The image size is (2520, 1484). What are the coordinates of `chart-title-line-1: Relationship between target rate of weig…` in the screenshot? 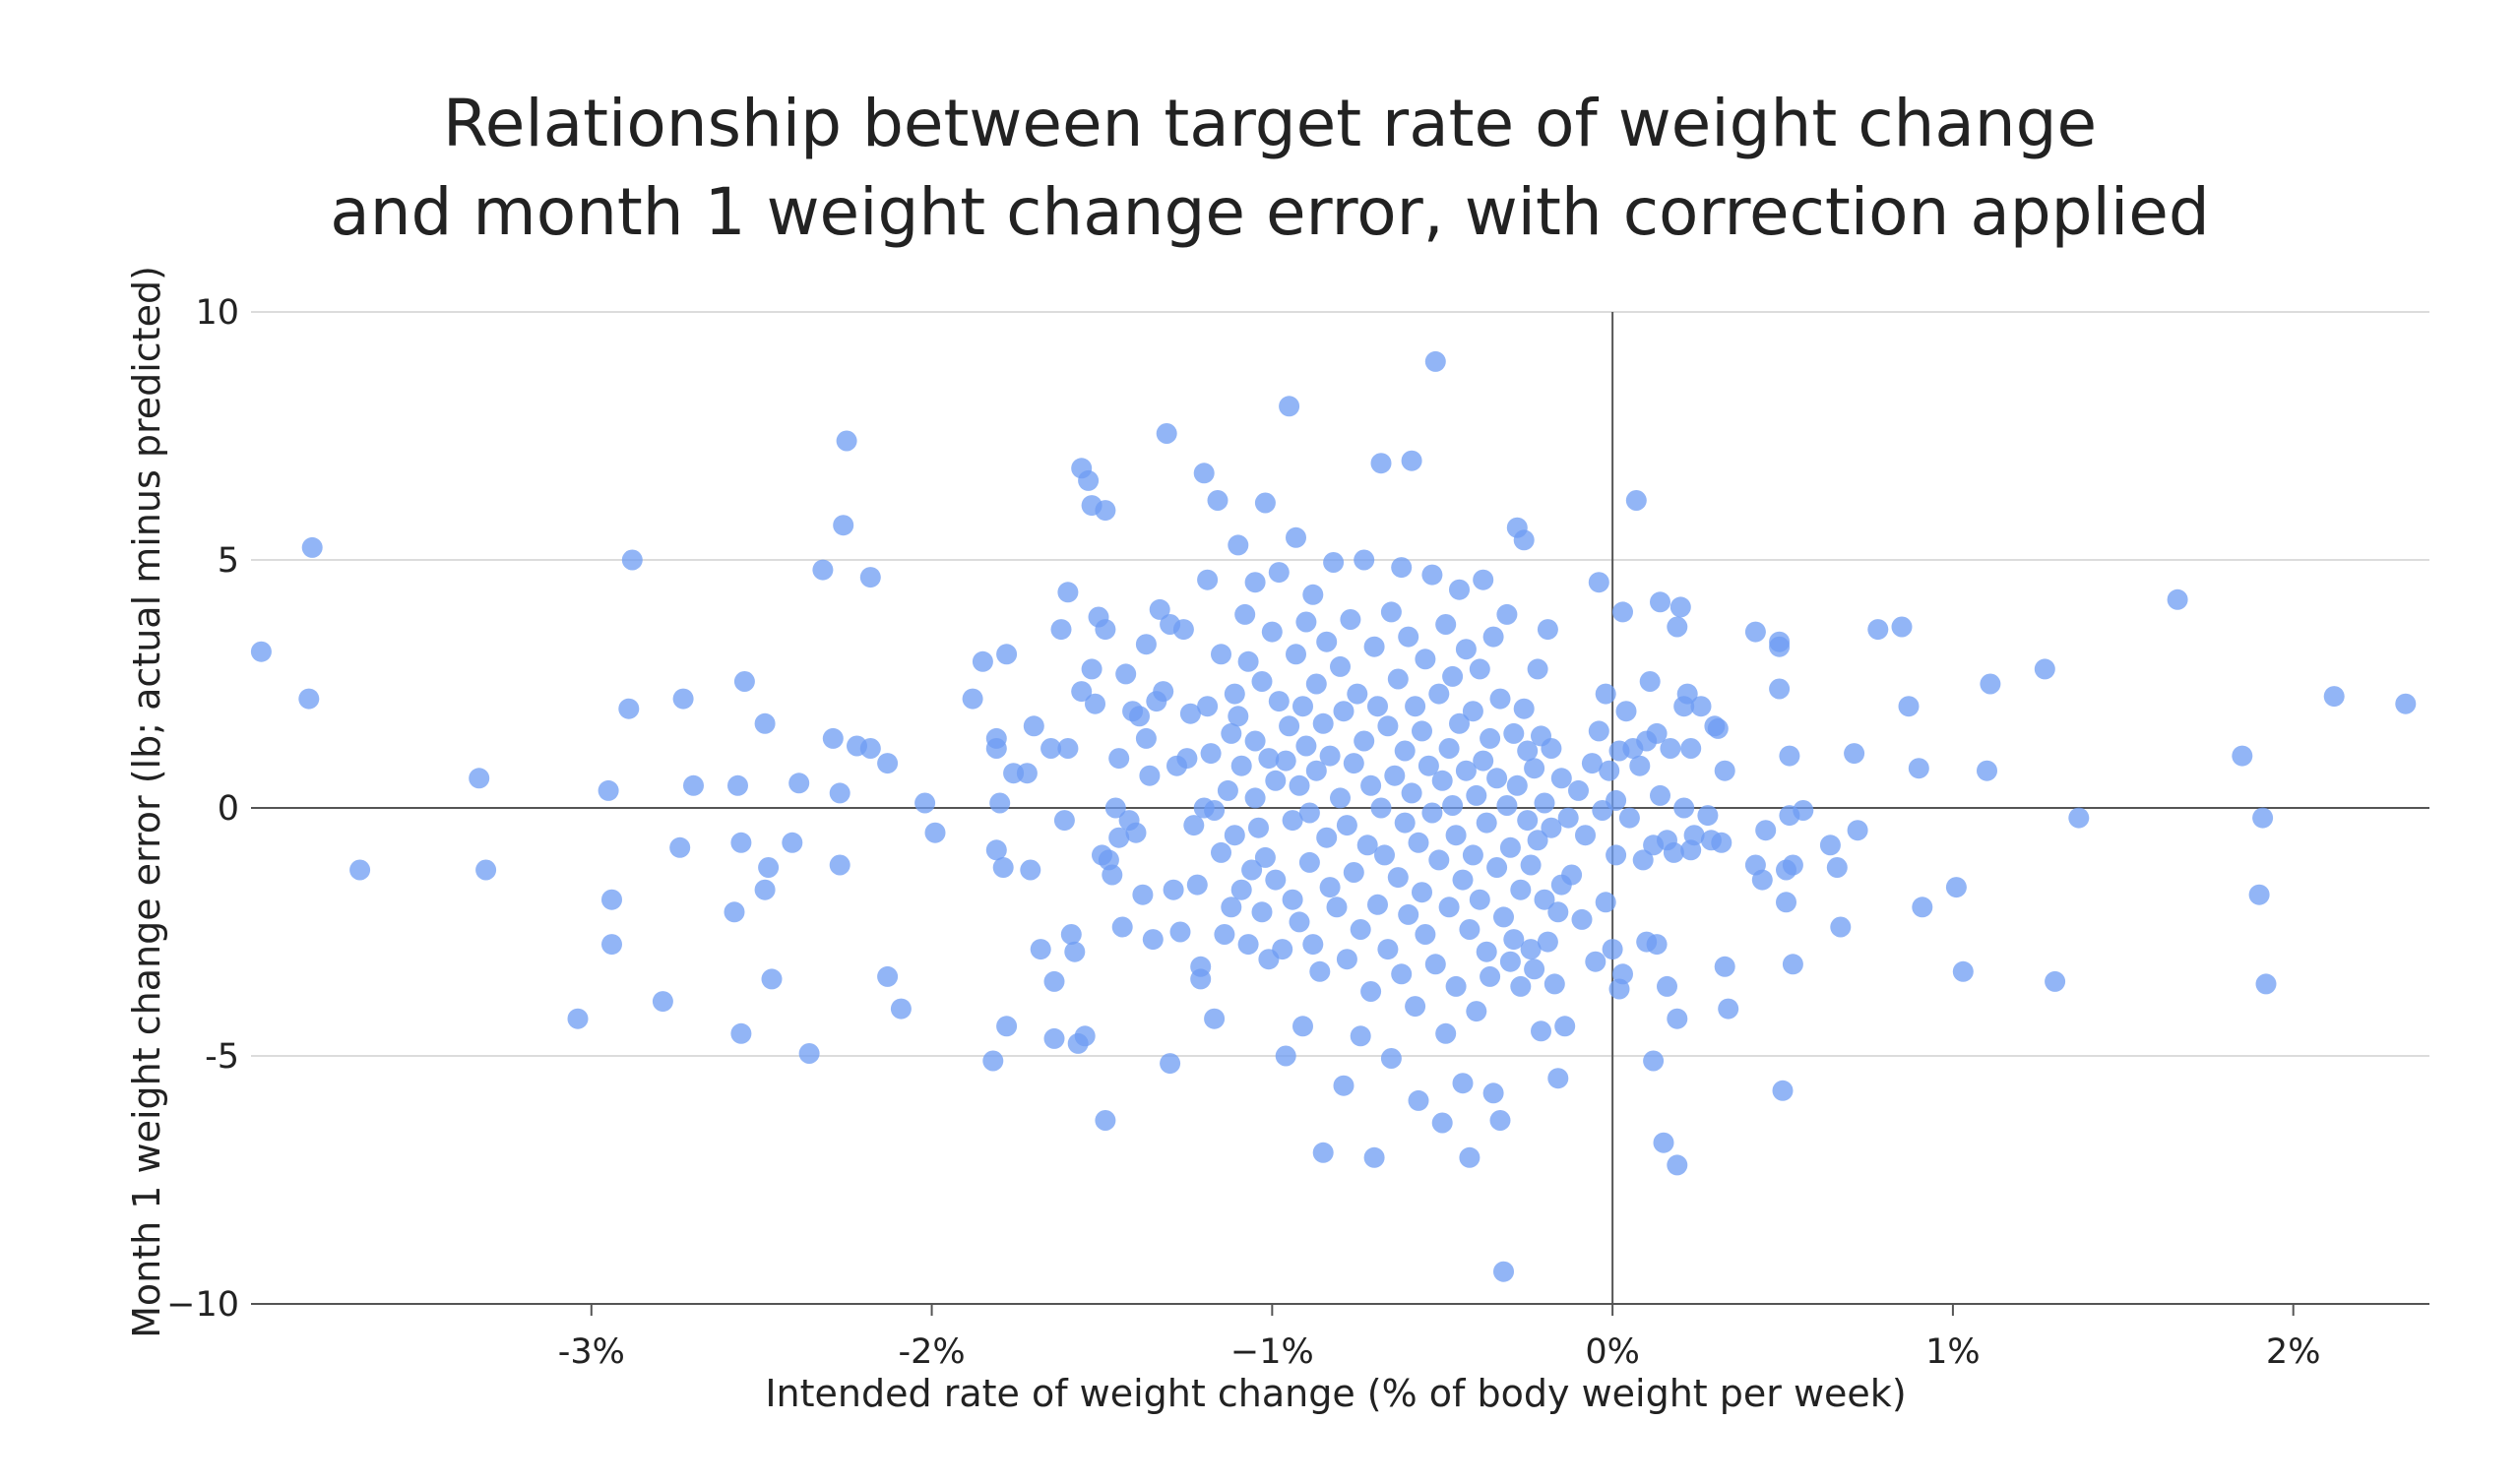 It's located at (1270, 124).